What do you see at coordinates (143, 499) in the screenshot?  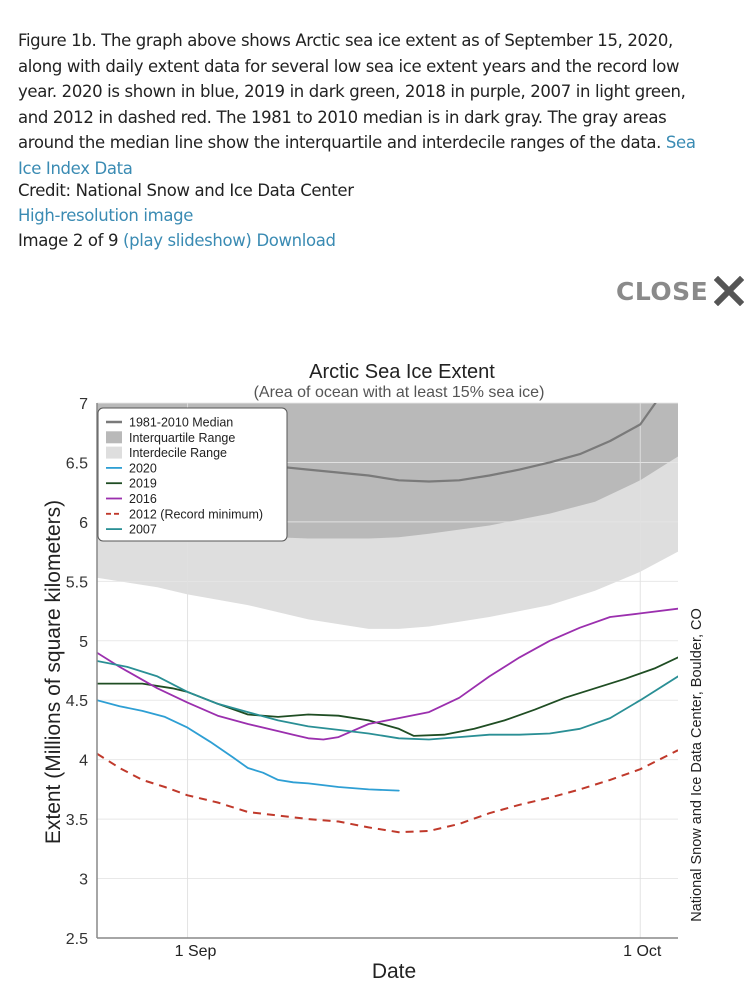 I see `legend-label: 2016` at bounding box center [143, 499].